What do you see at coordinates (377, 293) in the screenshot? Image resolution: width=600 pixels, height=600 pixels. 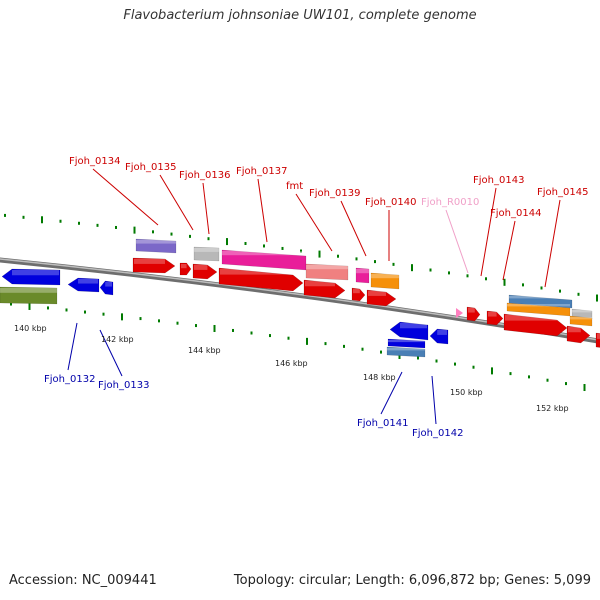 I see `cds-fjoh-0140-shine` at bounding box center [377, 293].